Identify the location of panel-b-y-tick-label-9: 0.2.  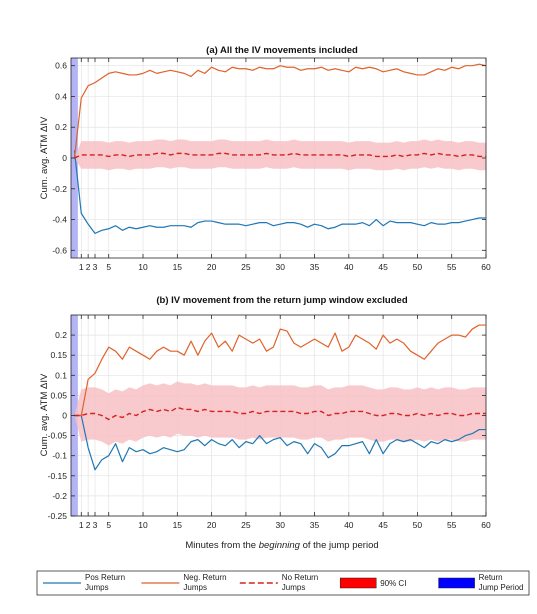
(61, 335).